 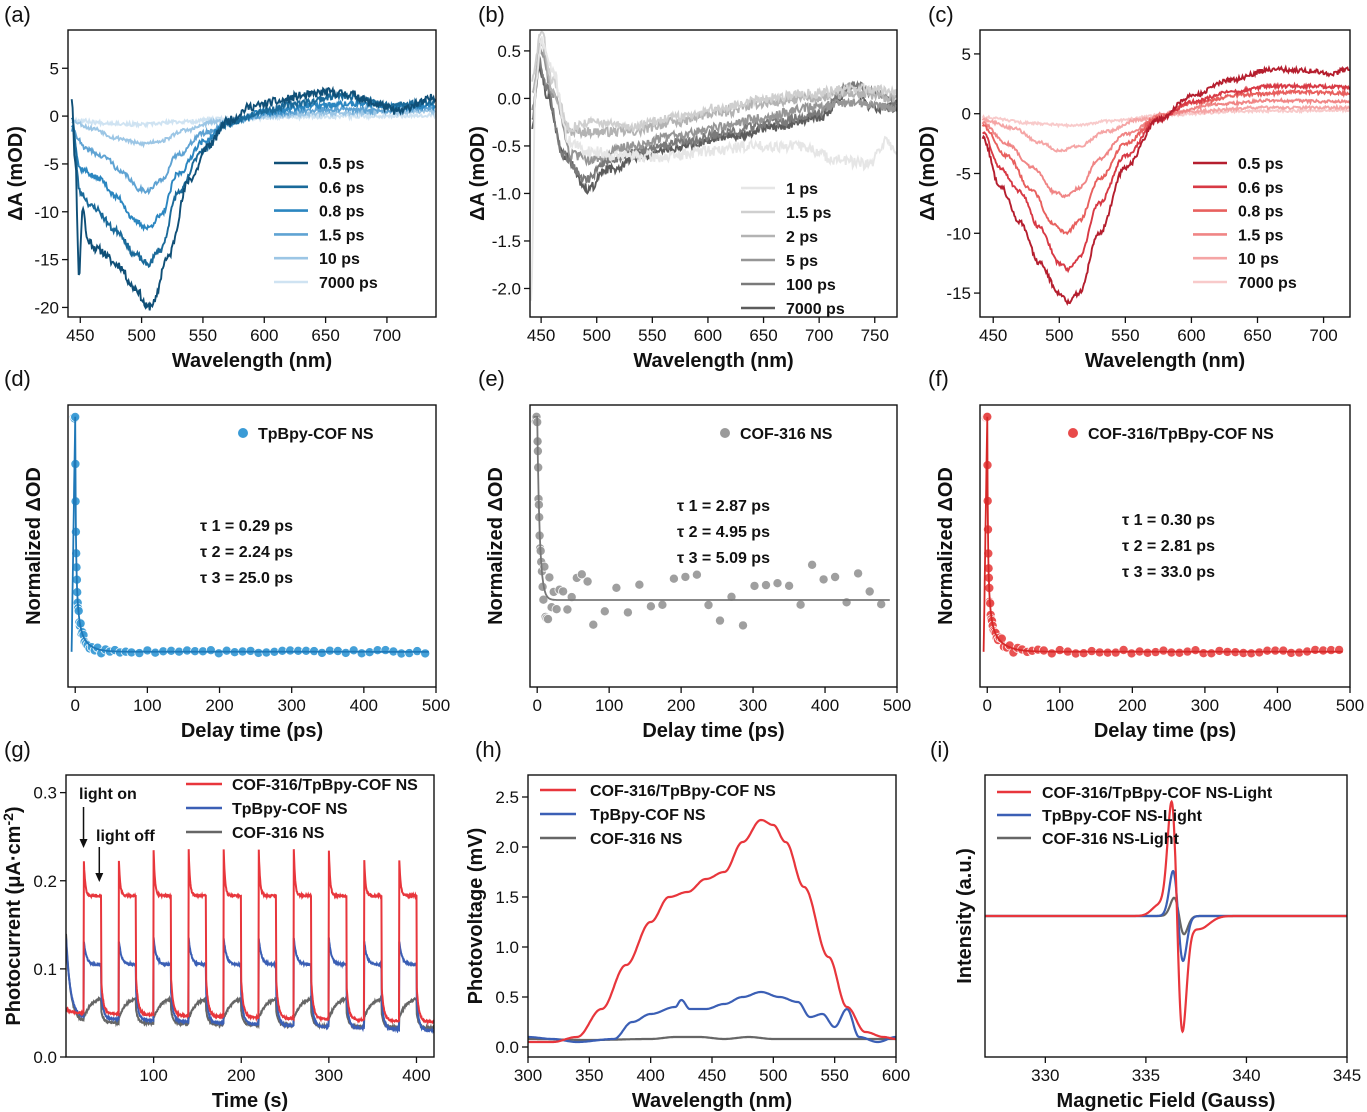 What do you see at coordinates (14, 926) in the screenshot?
I see `y-axis-title-main: Photocurrent (μA·cm` at bounding box center [14, 926].